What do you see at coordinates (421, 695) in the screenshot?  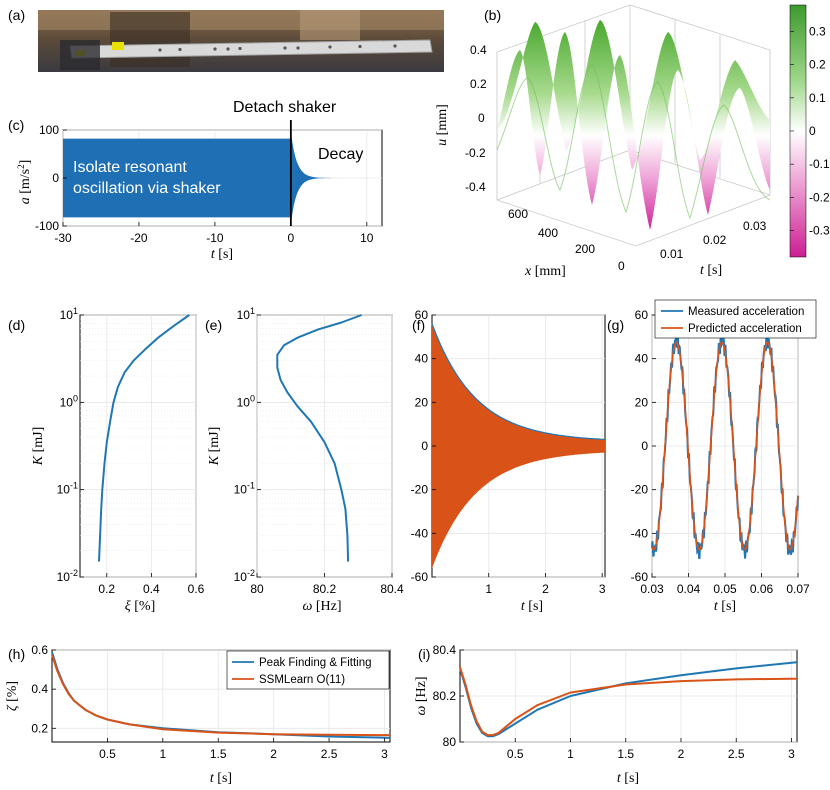 I see `ylabel-i: ω [Hz]` at bounding box center [421, 695].